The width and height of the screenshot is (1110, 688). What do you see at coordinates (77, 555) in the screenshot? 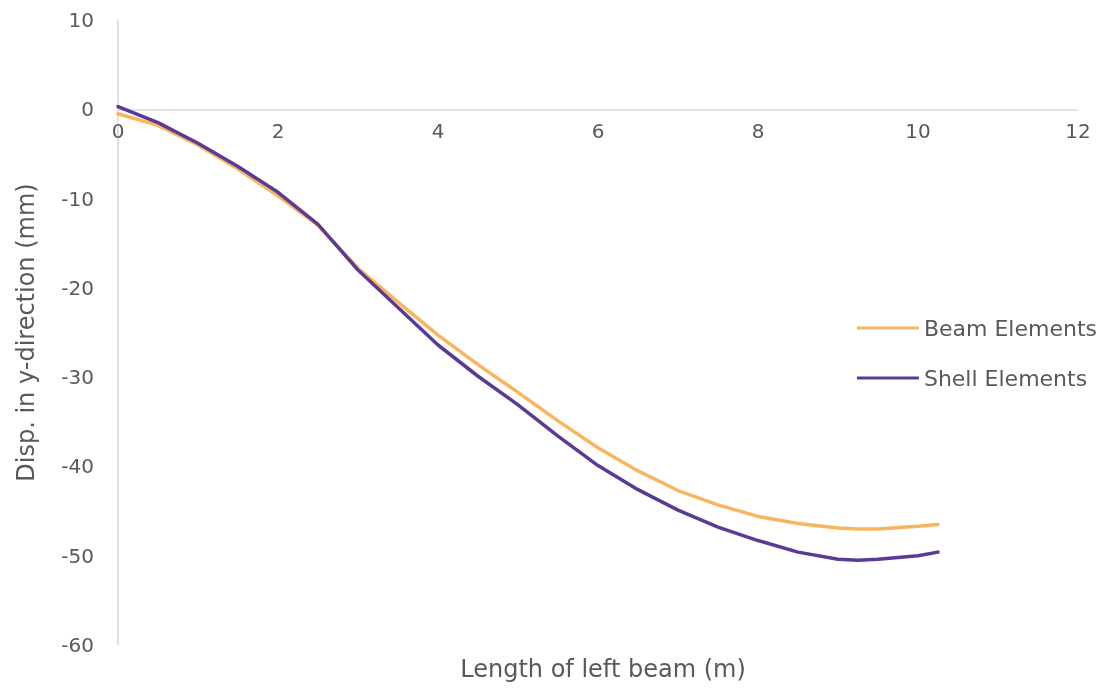
I see `y-tick-label: -50` at bounding box center [77, 555].